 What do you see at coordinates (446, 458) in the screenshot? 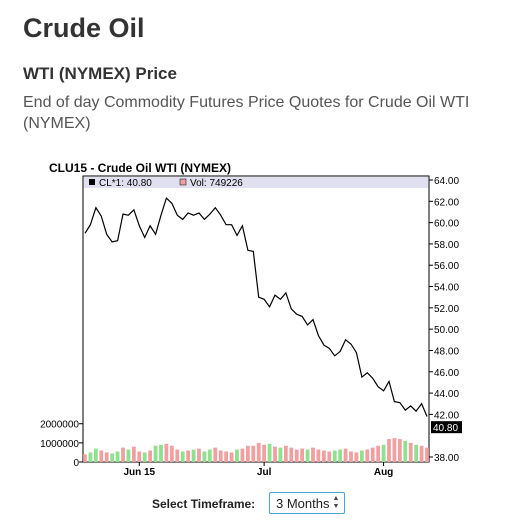
I see `price-tick-label: 38.00` at bounding box center [446, 458].